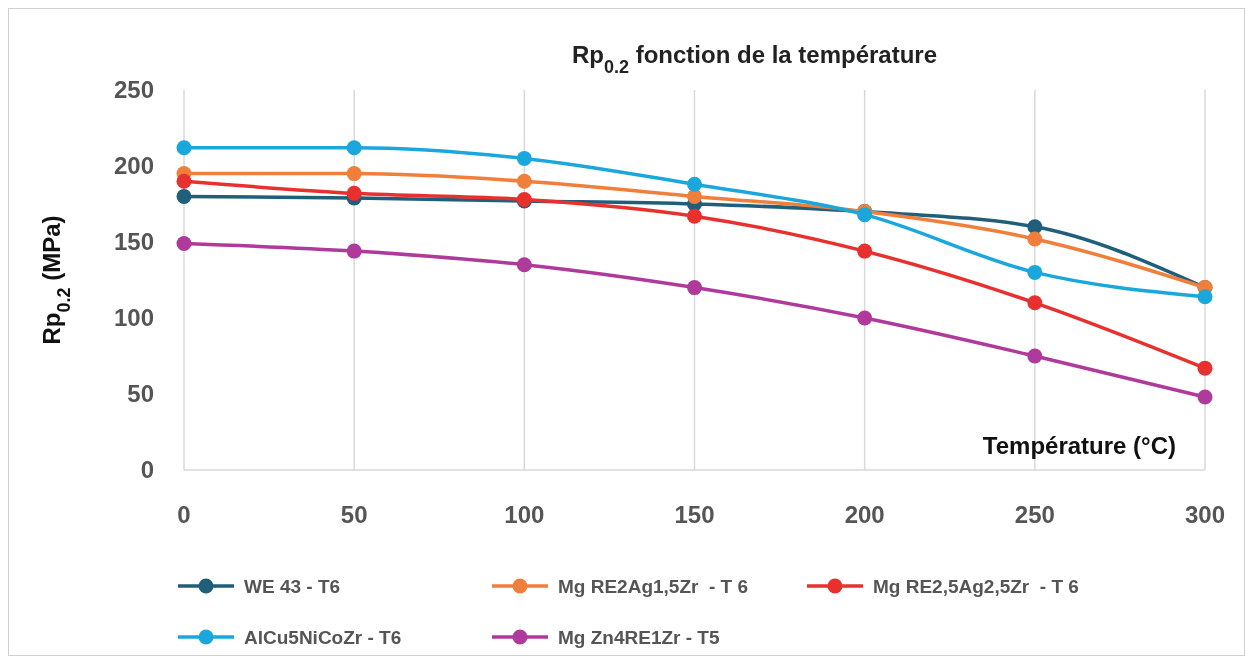 The width and height of the screenshot is (1253, 664). What do you see at coordinates (323, 637) in the screenshot?
I see `legend-label: AlCu5NiCoZr - T6` at bounding box center [323, 637].